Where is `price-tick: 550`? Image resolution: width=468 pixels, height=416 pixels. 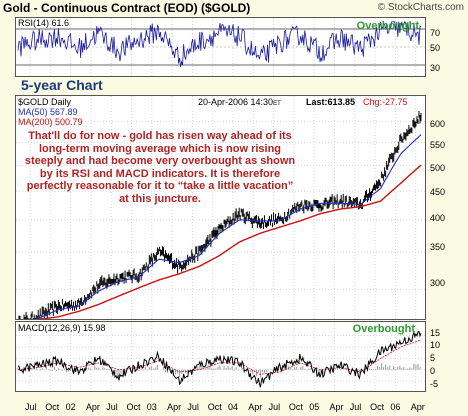
price-tick: 550 is located at coordinates (438, 145).